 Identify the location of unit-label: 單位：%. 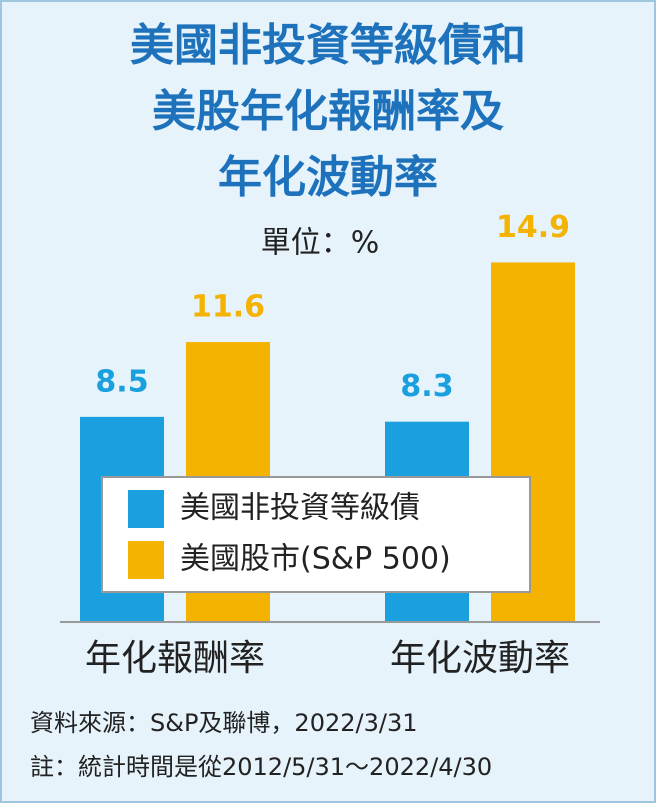
(320, 243).